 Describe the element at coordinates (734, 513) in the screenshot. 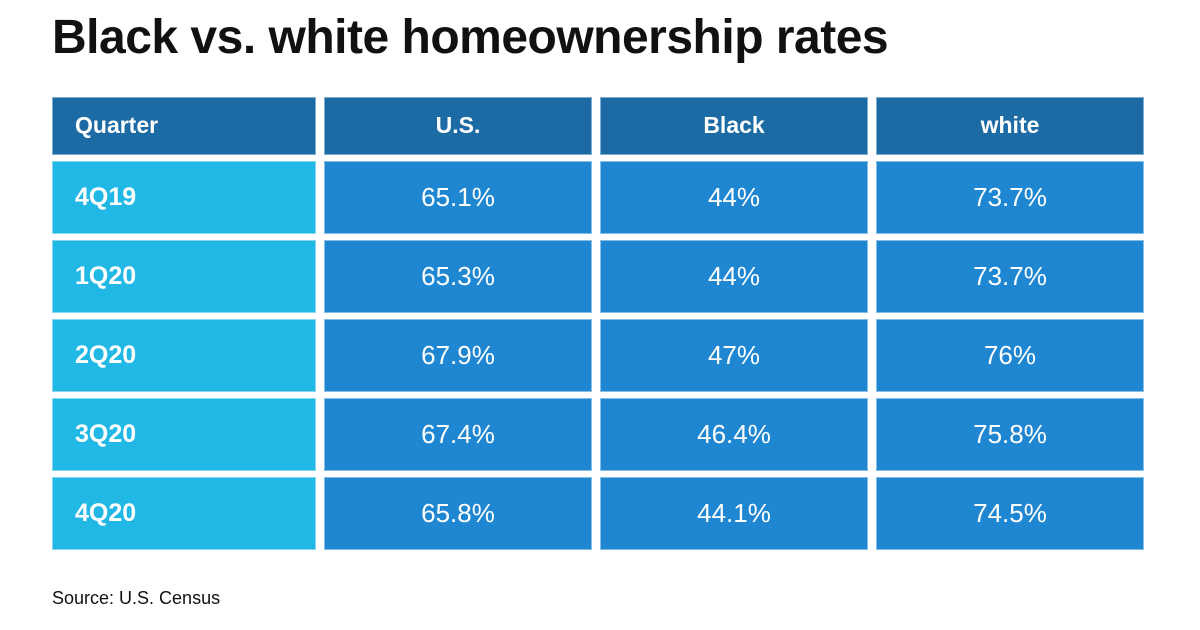

I see `value-cell-black: 44.1%` at that location.